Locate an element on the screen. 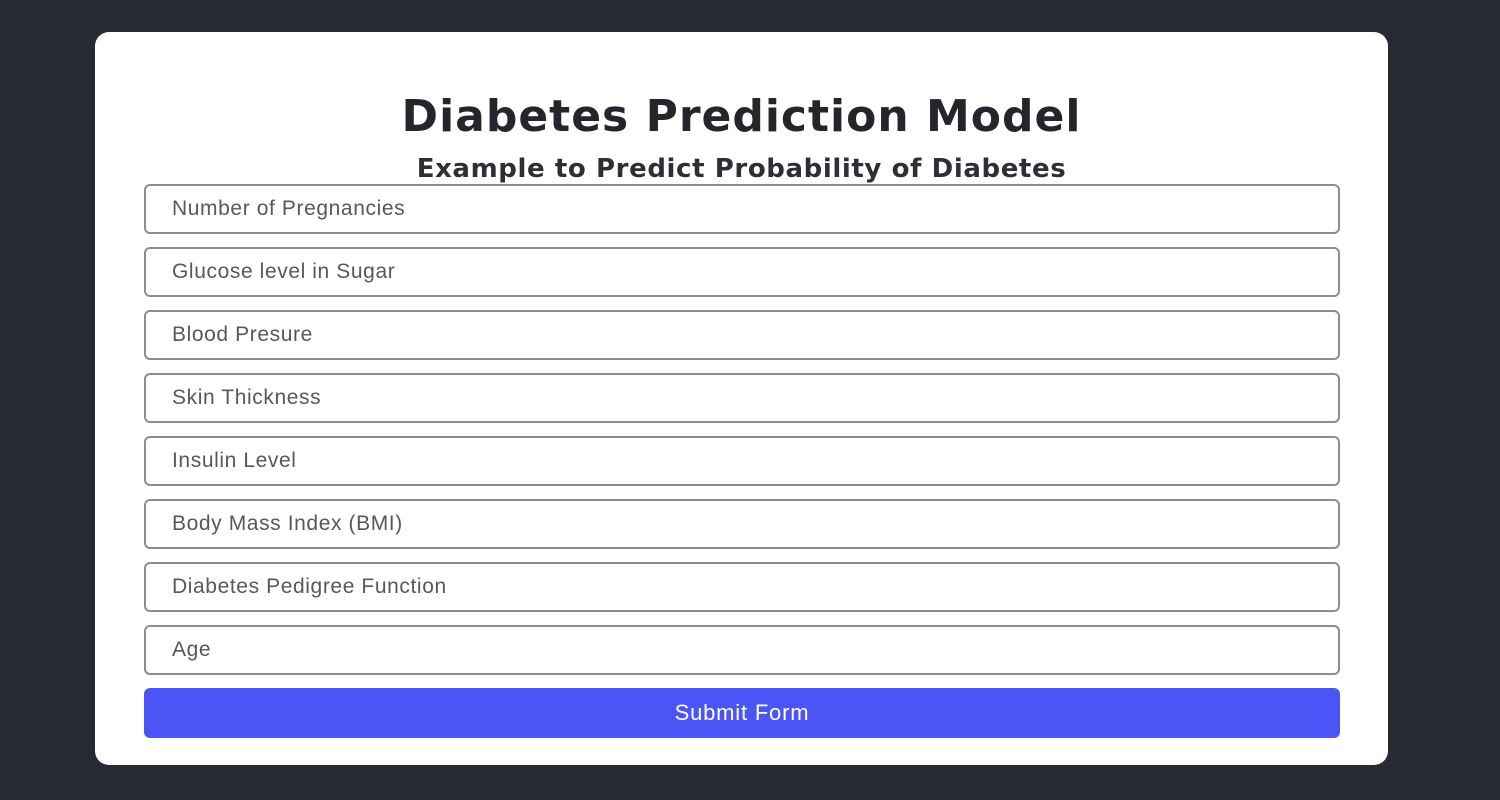  age-input is located at coordinates (742, 650).